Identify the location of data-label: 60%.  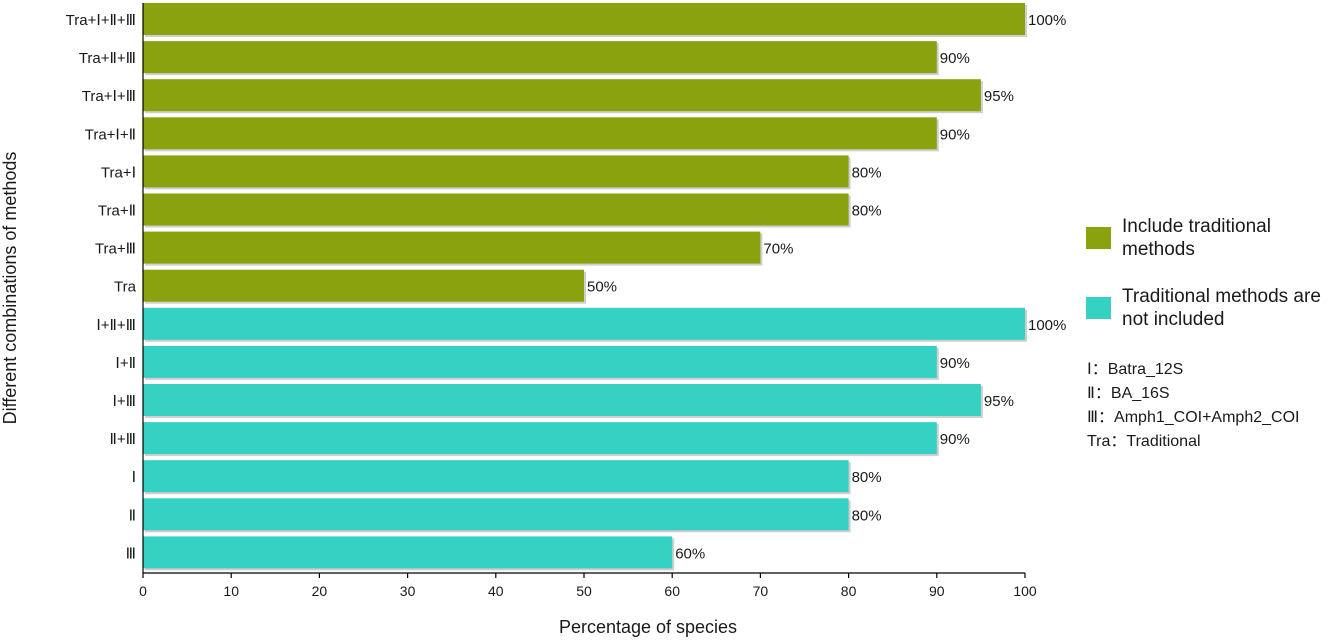
(690, 553).